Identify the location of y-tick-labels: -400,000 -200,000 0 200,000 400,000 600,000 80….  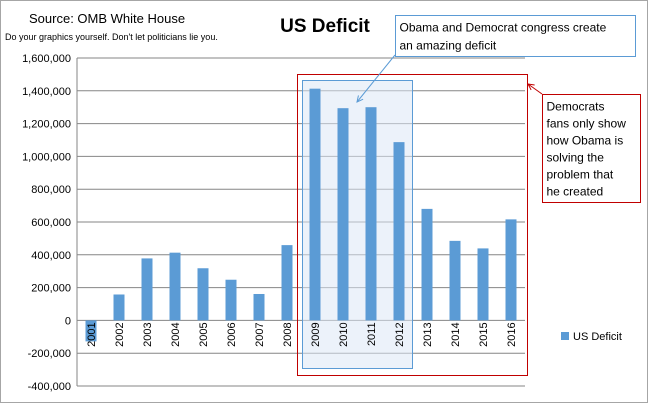
(46, 223).